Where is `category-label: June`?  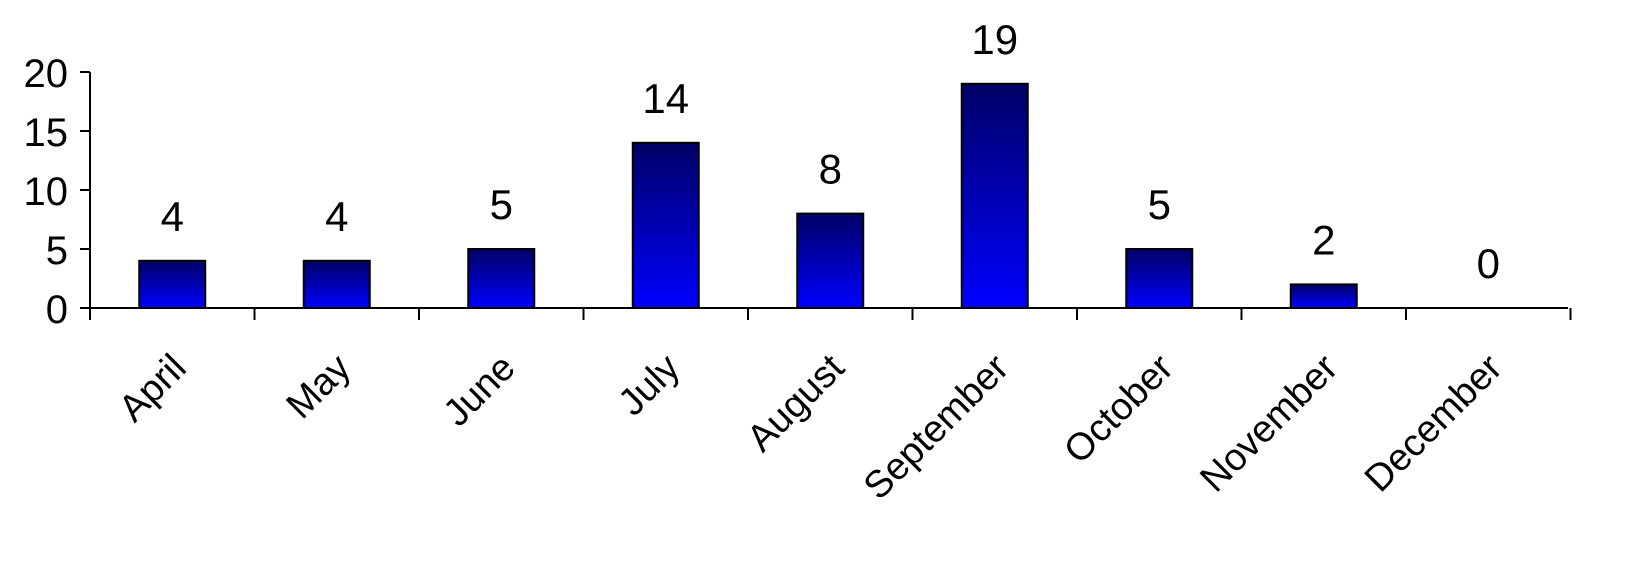 category-label: June is located at coordinates (480, 391).